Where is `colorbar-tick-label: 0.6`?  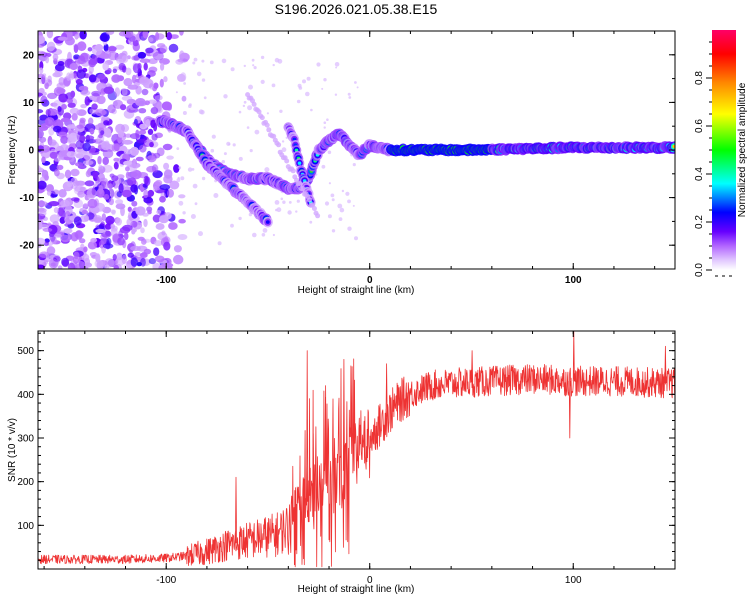
colorbar-tick-label: 0.6 is located at coordinates (699, 126).